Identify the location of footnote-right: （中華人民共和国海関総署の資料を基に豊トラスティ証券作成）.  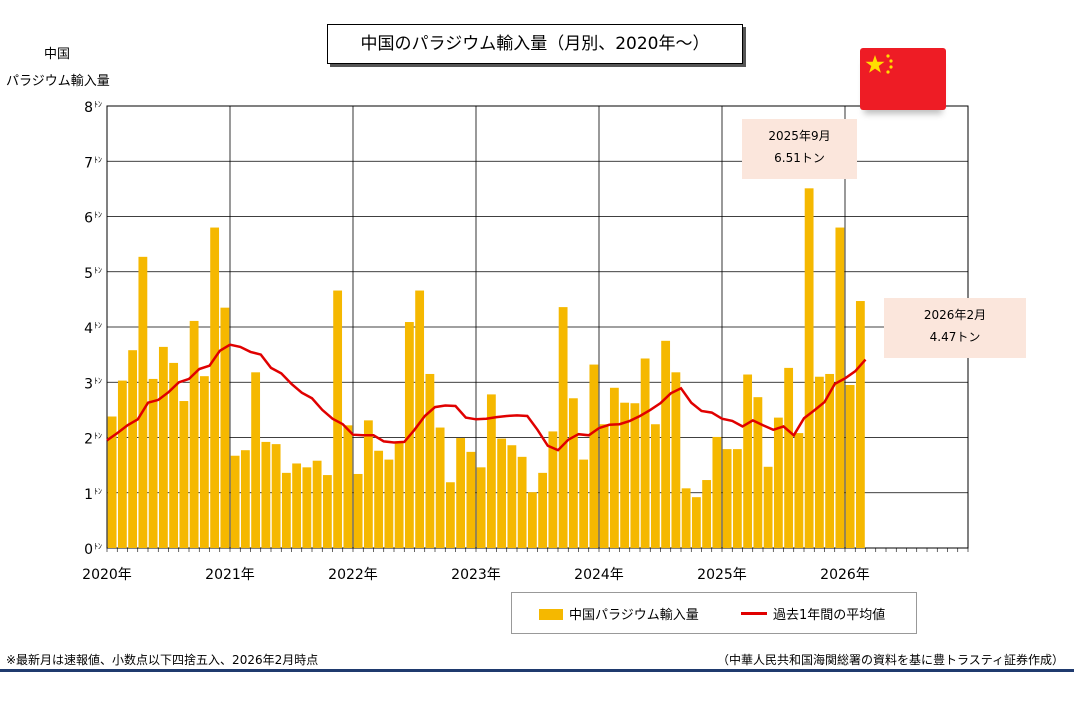
(890, 660).